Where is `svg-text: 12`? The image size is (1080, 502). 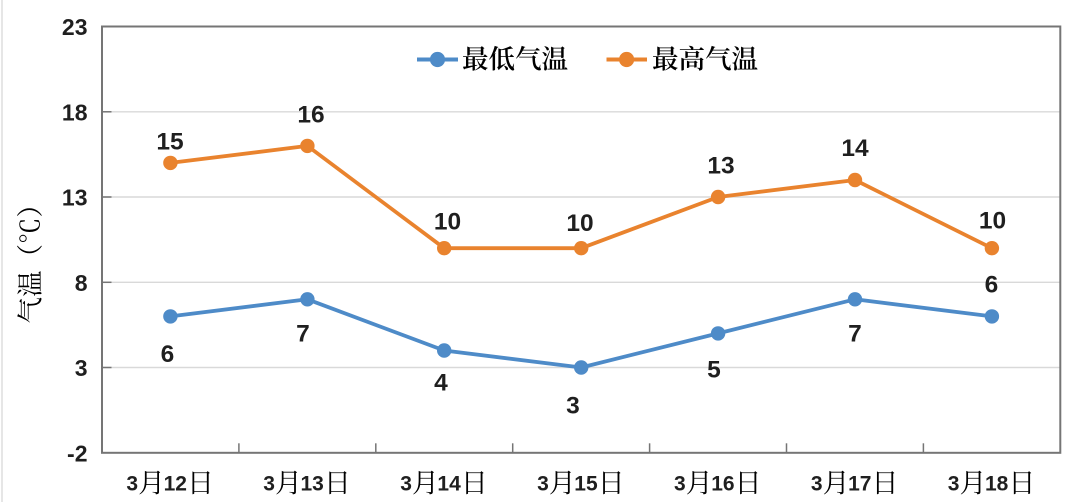 svg-text: 12 is located at coordinates (175, 484).